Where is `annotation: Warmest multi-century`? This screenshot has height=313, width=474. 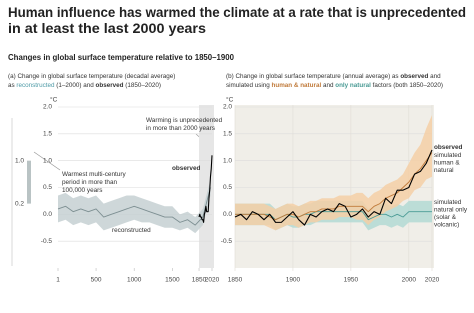 annotation: Warmest multi-century is located at coordinates (94, 174).